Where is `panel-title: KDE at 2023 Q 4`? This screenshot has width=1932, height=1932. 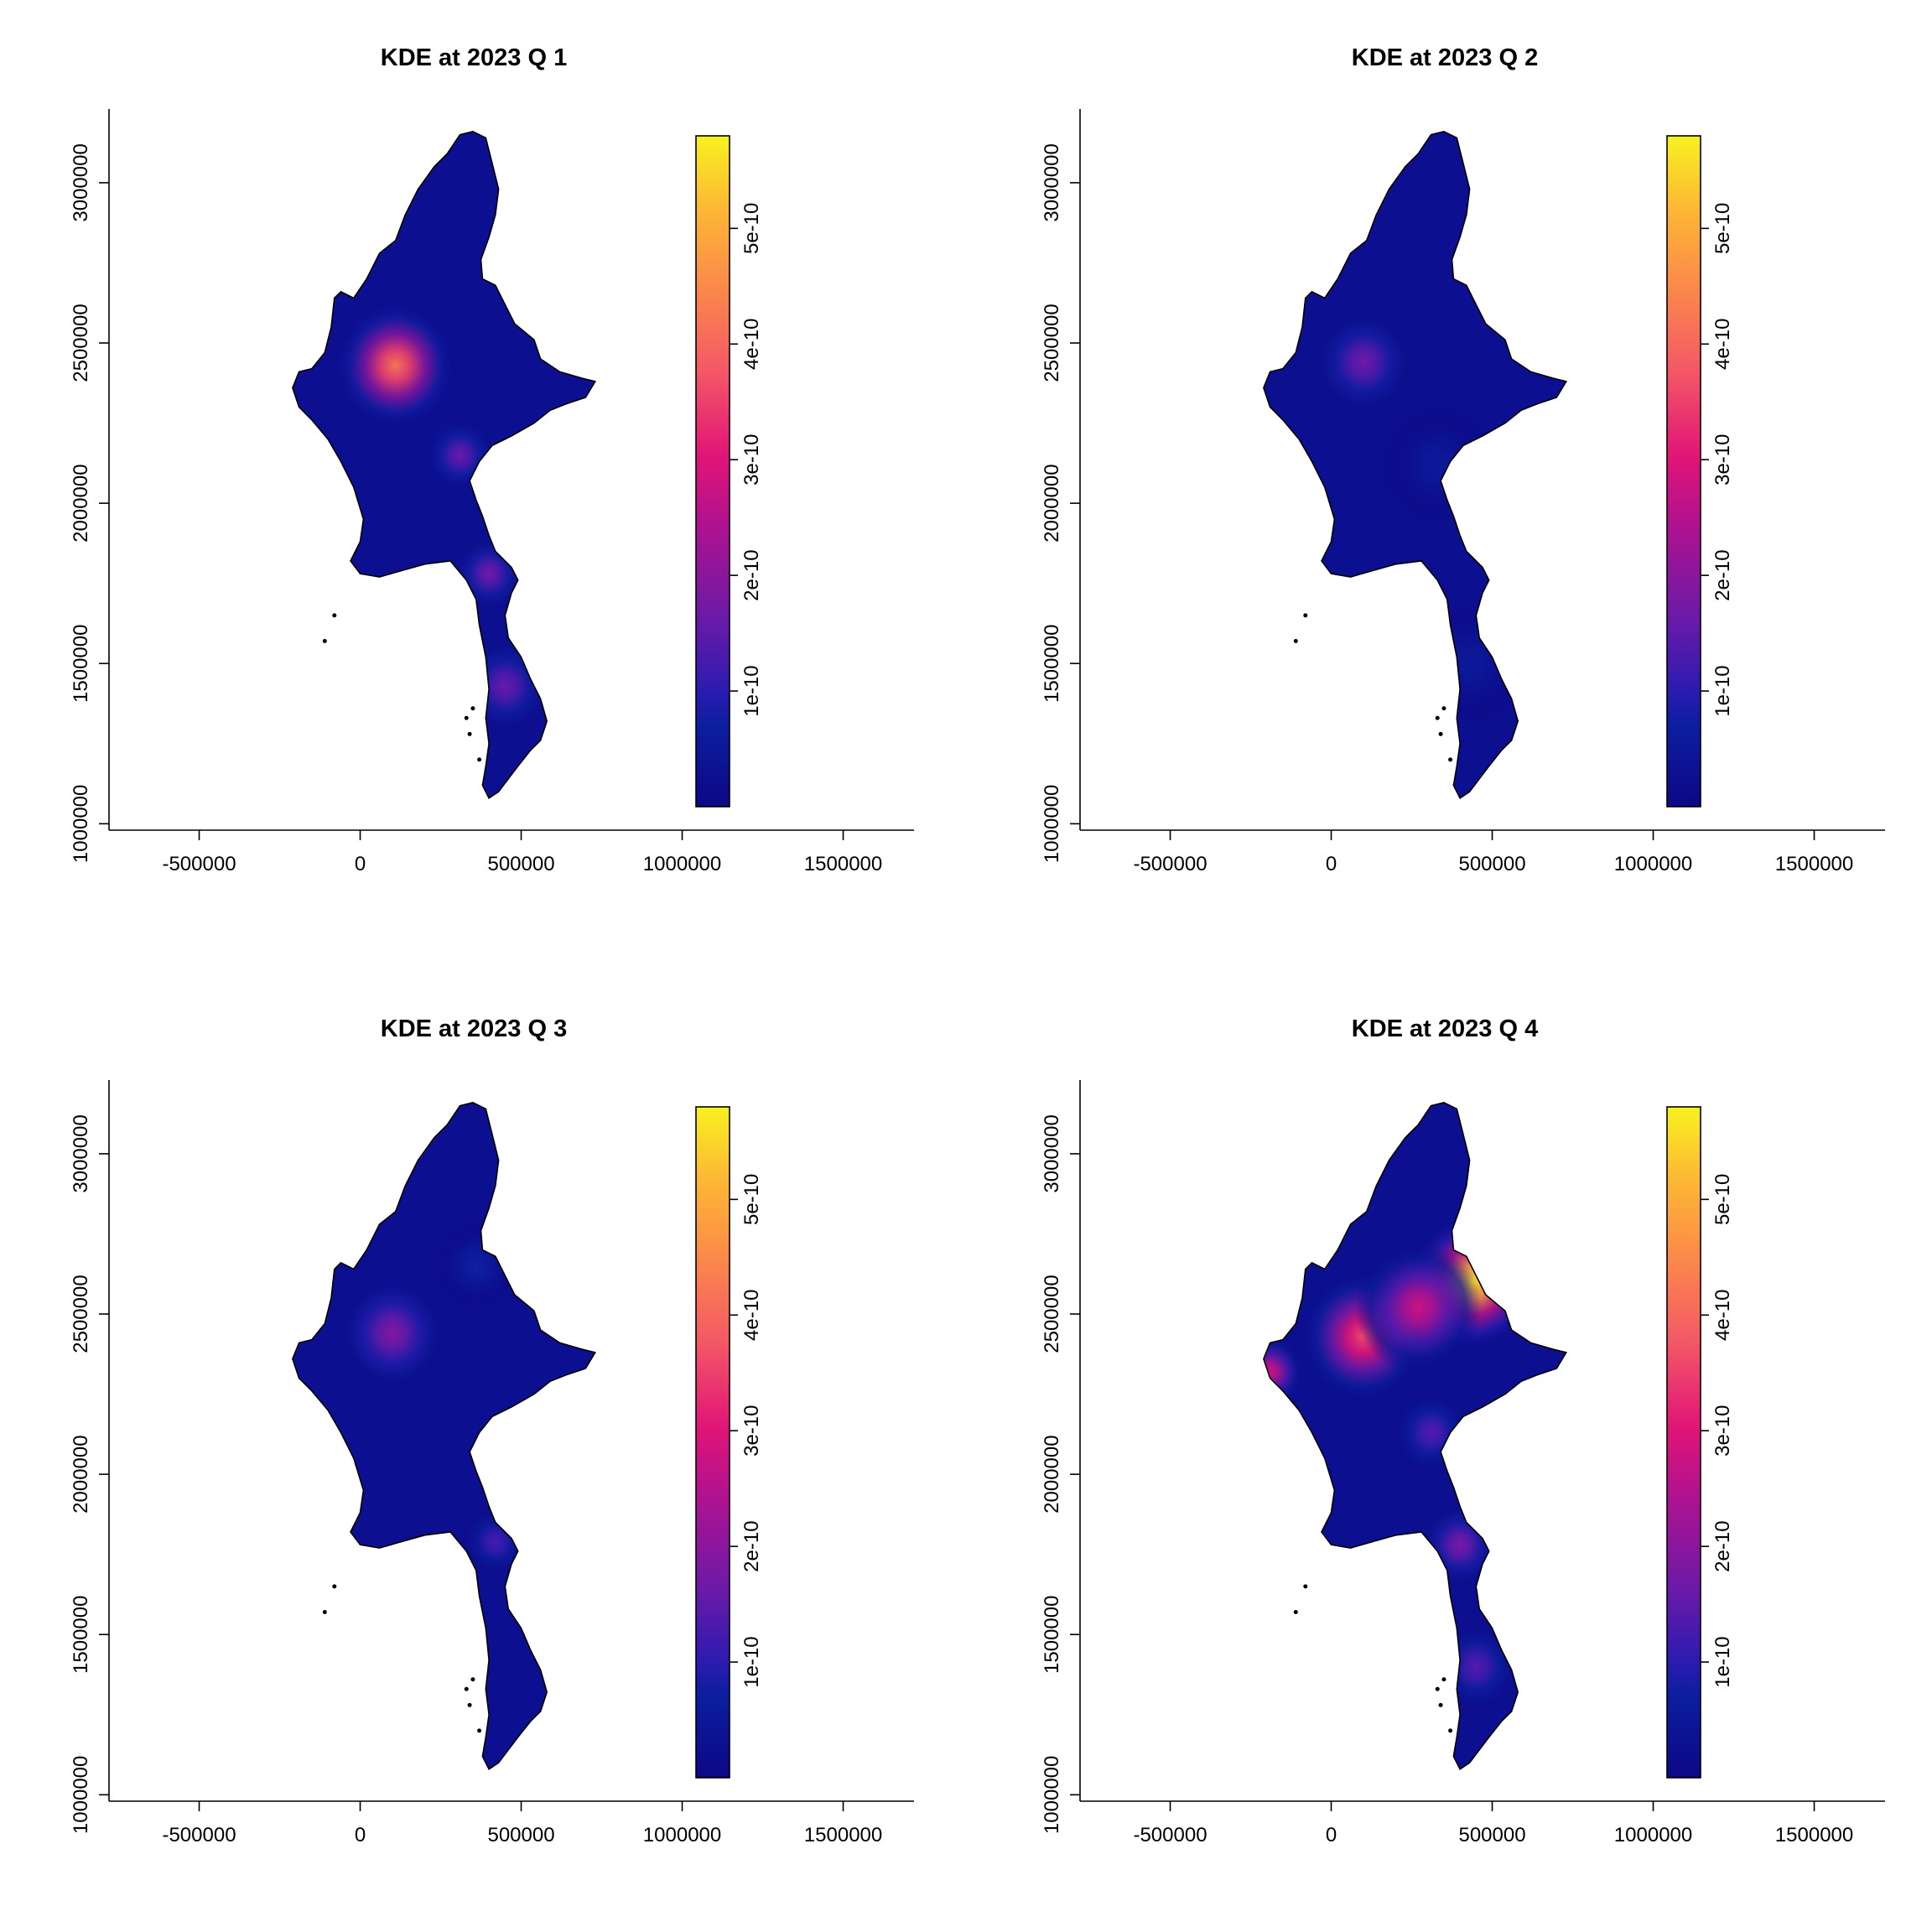 panel-title: KDE at 2023 Q 4 is located at coordinates (1445, 1028).